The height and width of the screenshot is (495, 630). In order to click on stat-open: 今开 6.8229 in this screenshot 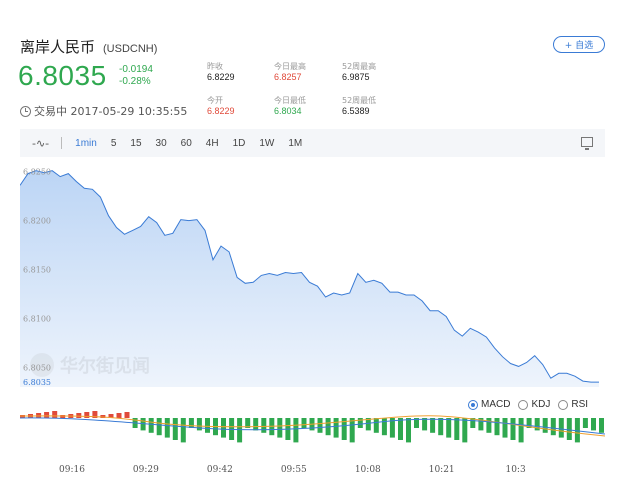, I will do `click(221, 106)`.